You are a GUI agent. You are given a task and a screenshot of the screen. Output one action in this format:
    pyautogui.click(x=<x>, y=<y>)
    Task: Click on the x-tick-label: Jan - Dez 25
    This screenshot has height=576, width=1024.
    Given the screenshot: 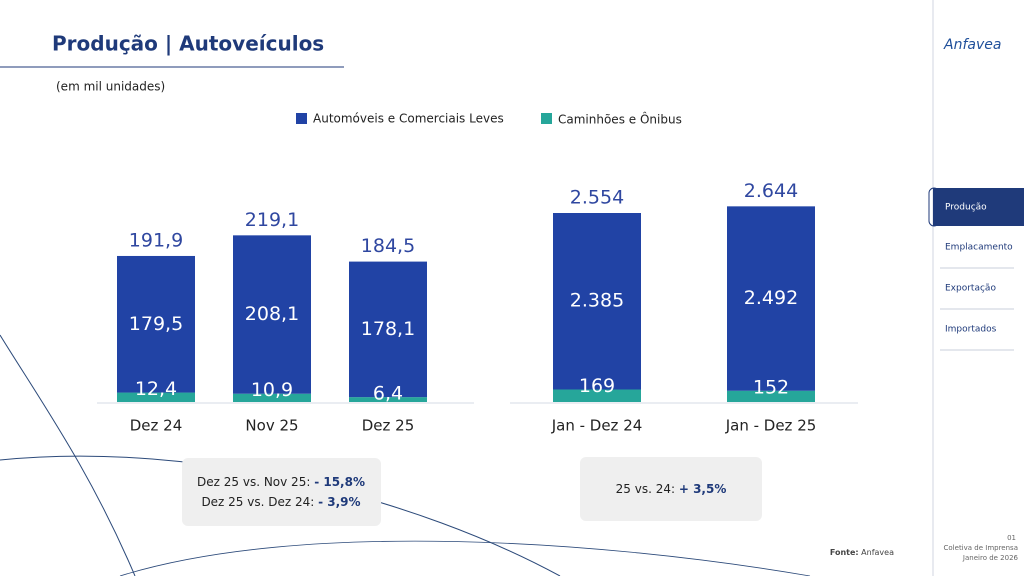 What is the action you would take?
    pyautogui.click(x=771, y=426)
    